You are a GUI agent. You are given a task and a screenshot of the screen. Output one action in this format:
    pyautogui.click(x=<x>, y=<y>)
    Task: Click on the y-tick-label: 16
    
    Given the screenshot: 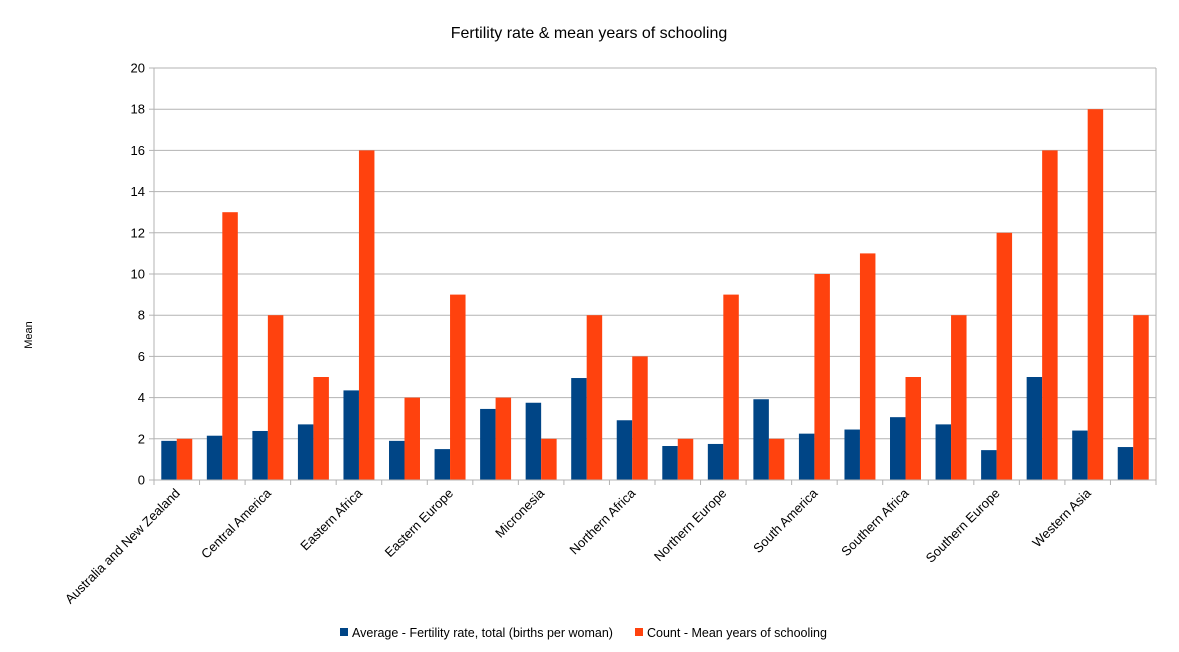 What is the action you would take?
    pyautogui.click(x=138, y=150)
    